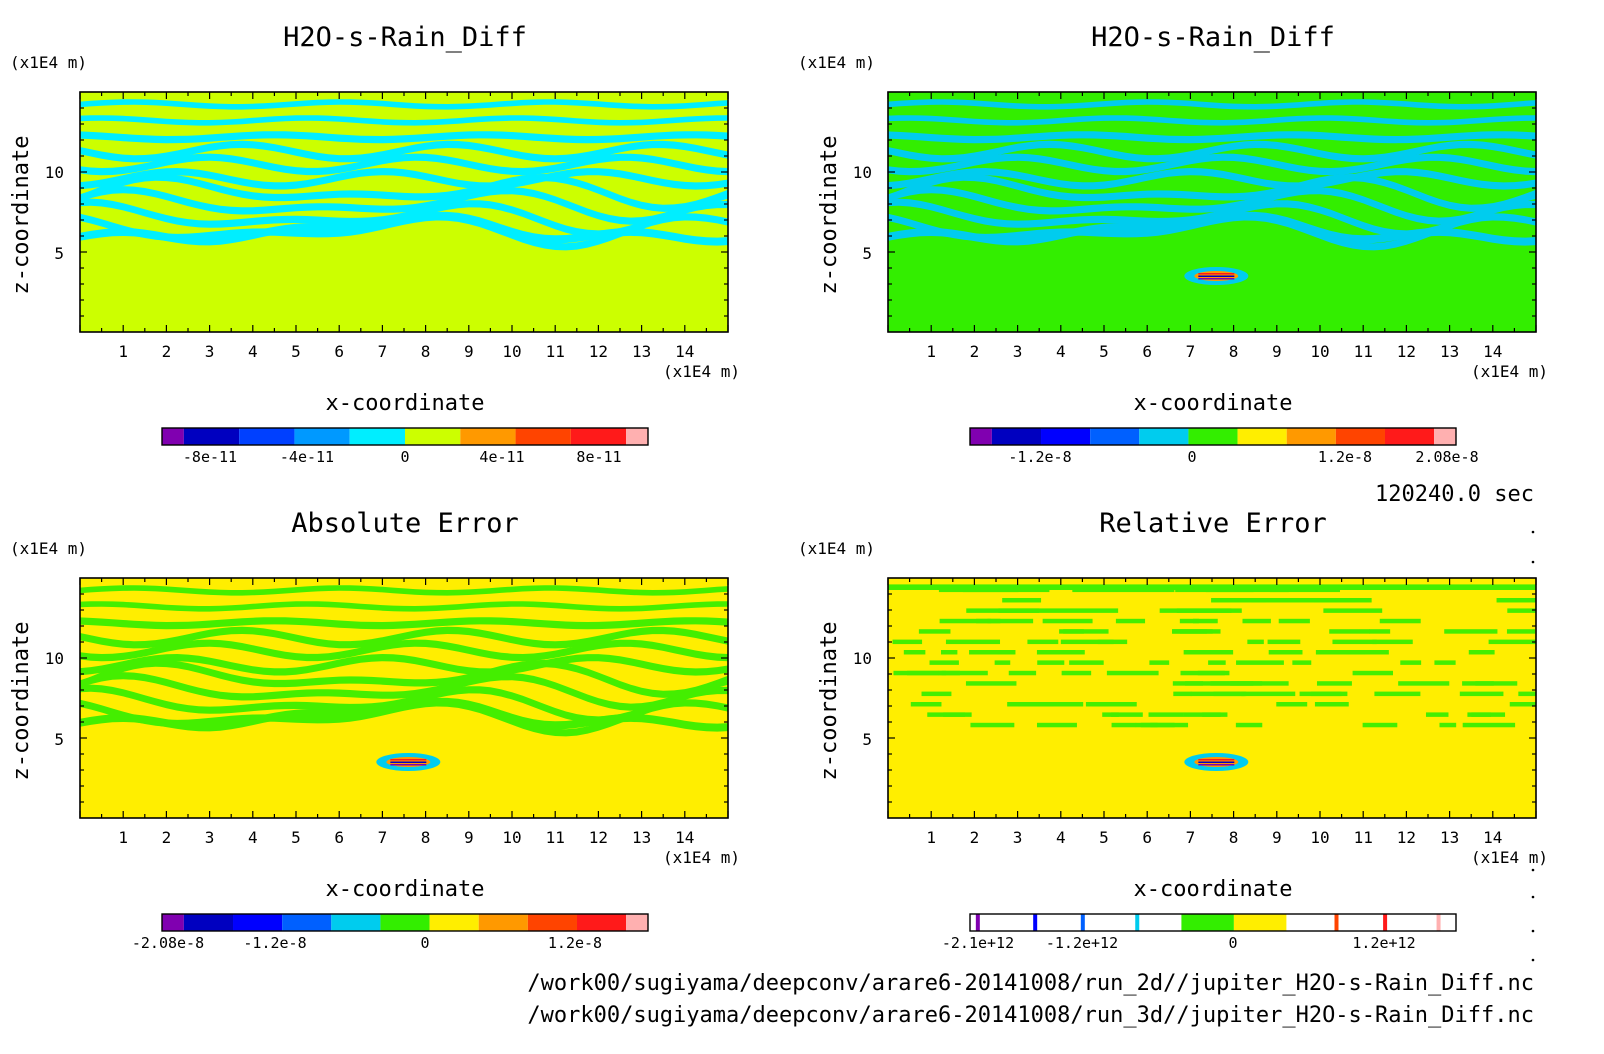 Image resolution: width=1604 pixels, height=1054 pixels. Describe the element at coordinates (1104, 837) in the screenshot. I see `x-tick-label: 5` at that location.